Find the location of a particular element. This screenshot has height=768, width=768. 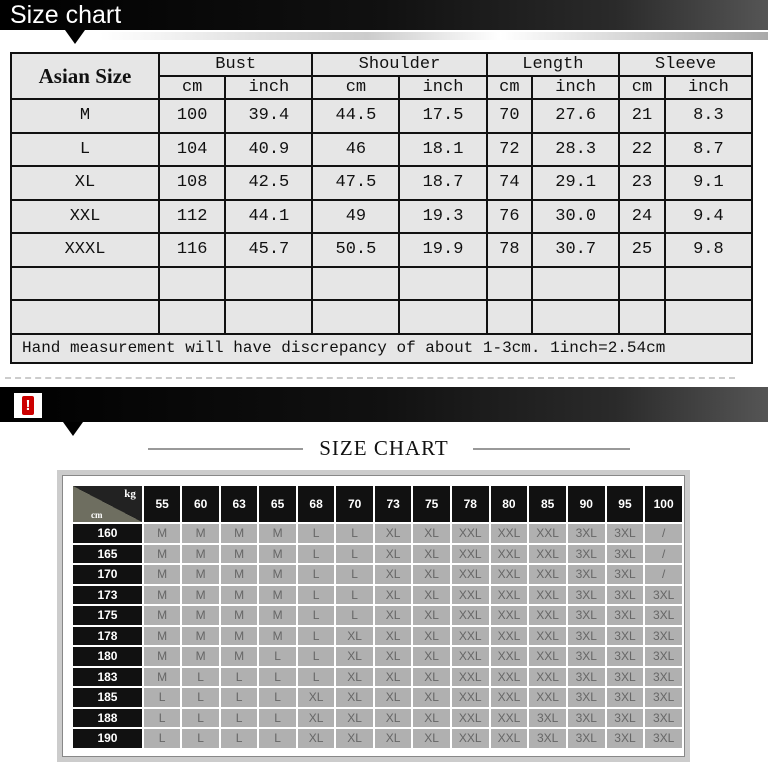

measurement-cell: 40.9 is located at coordinates (269, 149).